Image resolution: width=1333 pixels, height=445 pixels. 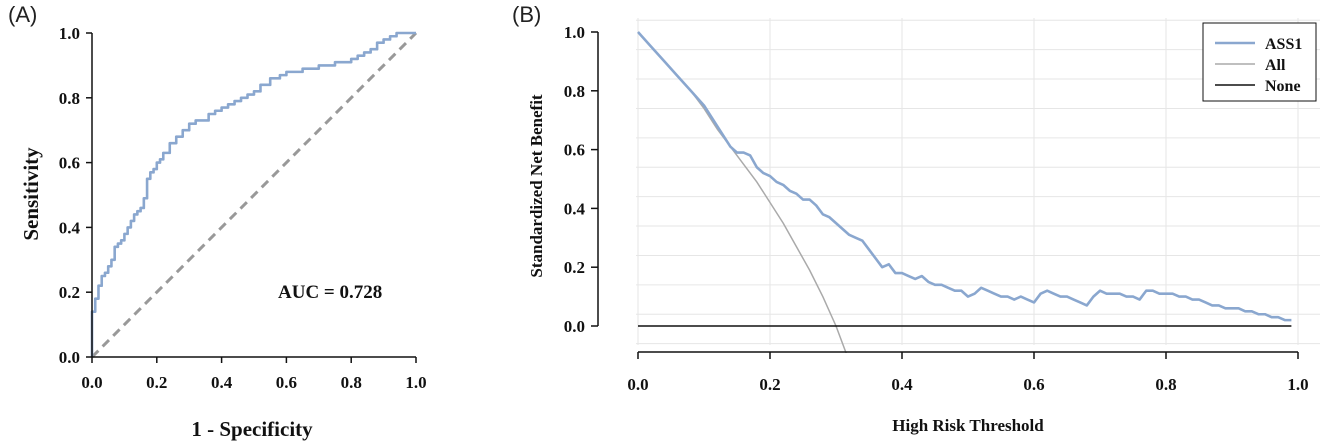 I want to click on dca-x-tick-label: 0.4, so click(x=902, y=384).